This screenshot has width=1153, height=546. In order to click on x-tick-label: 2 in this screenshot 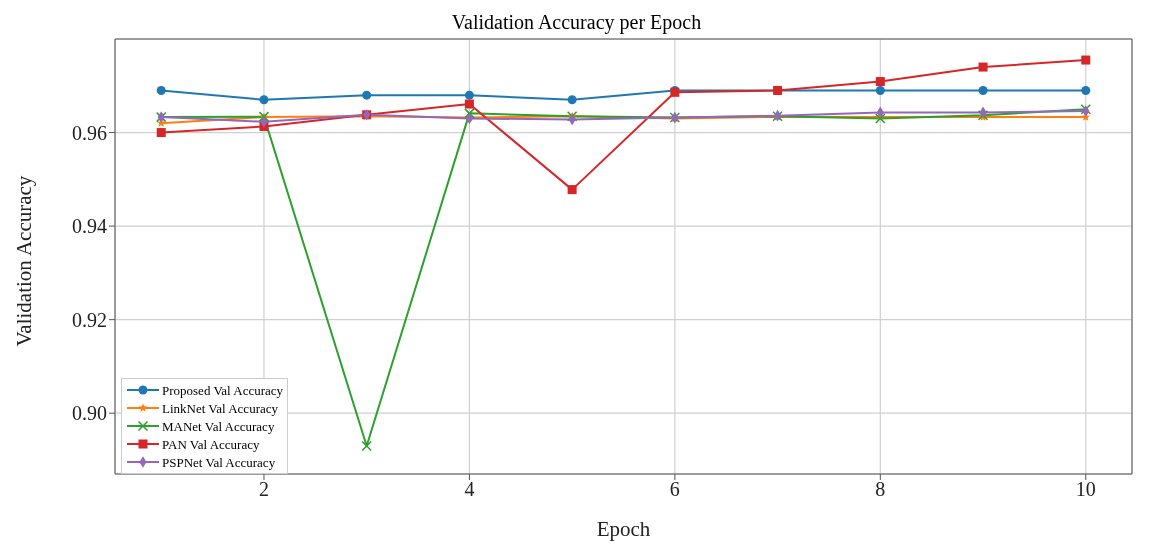, I will do `click(263, 489)`.